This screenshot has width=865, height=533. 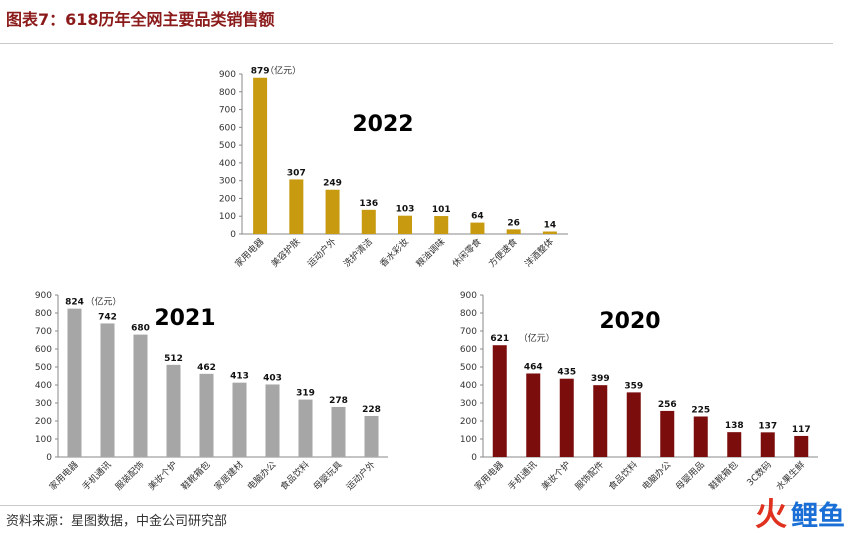 What do you see at coordinates (107, 317) in the screenshot?
I see `value-label: 742` at bounding box center [107, 317].